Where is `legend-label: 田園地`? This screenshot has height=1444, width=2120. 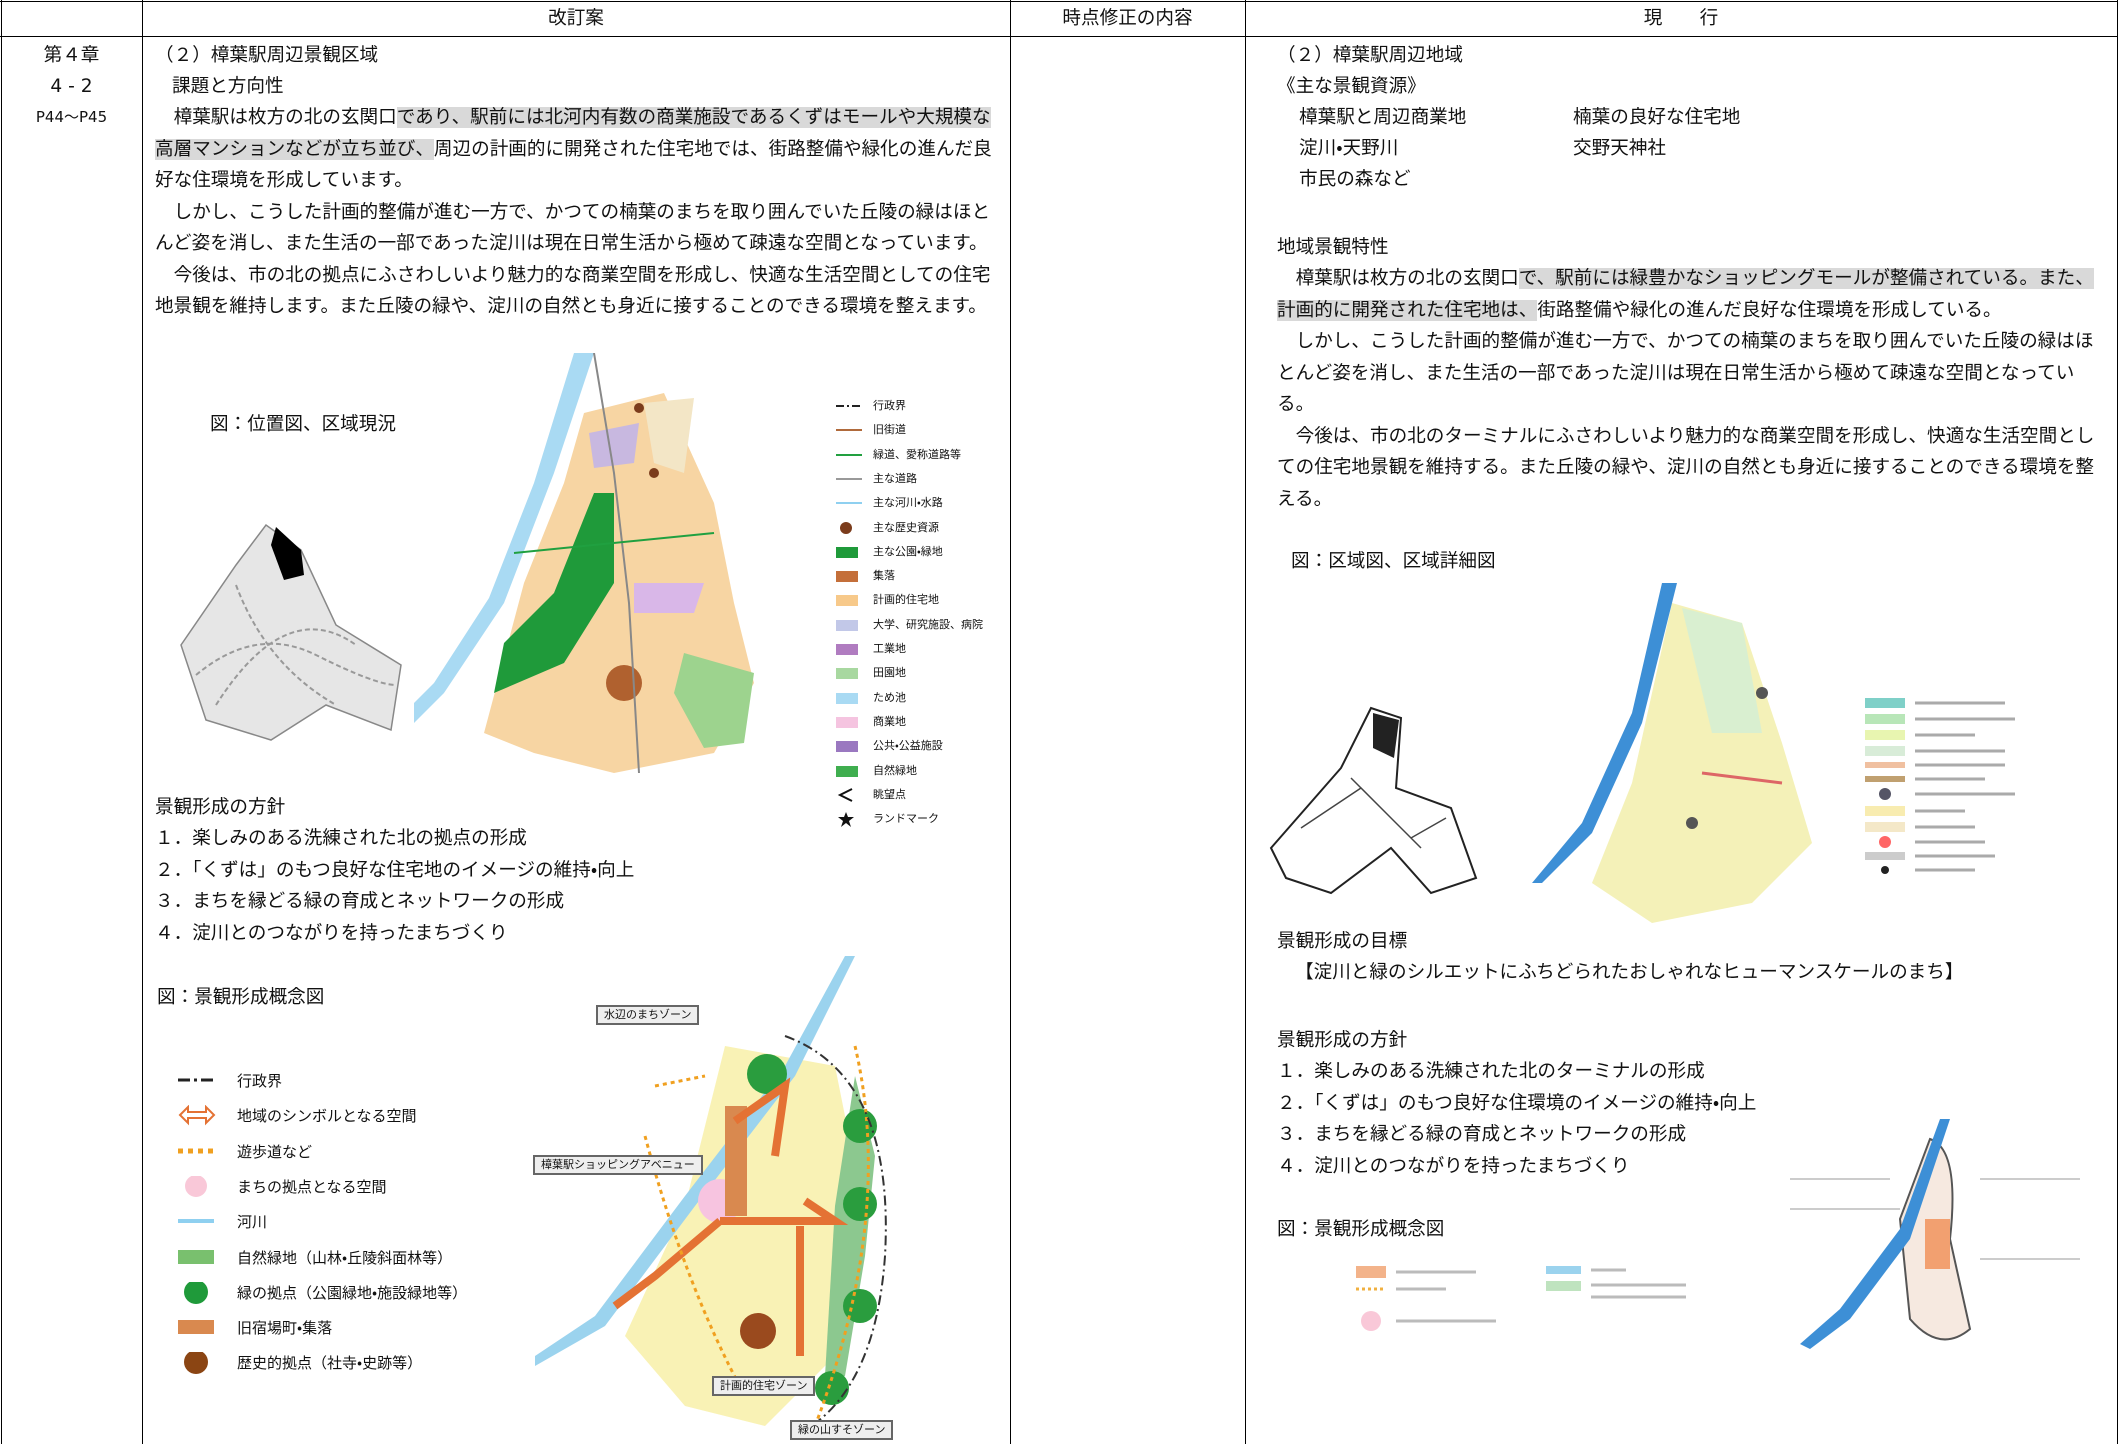 legend-label: 田園地 is located at coordinates (889, 673).